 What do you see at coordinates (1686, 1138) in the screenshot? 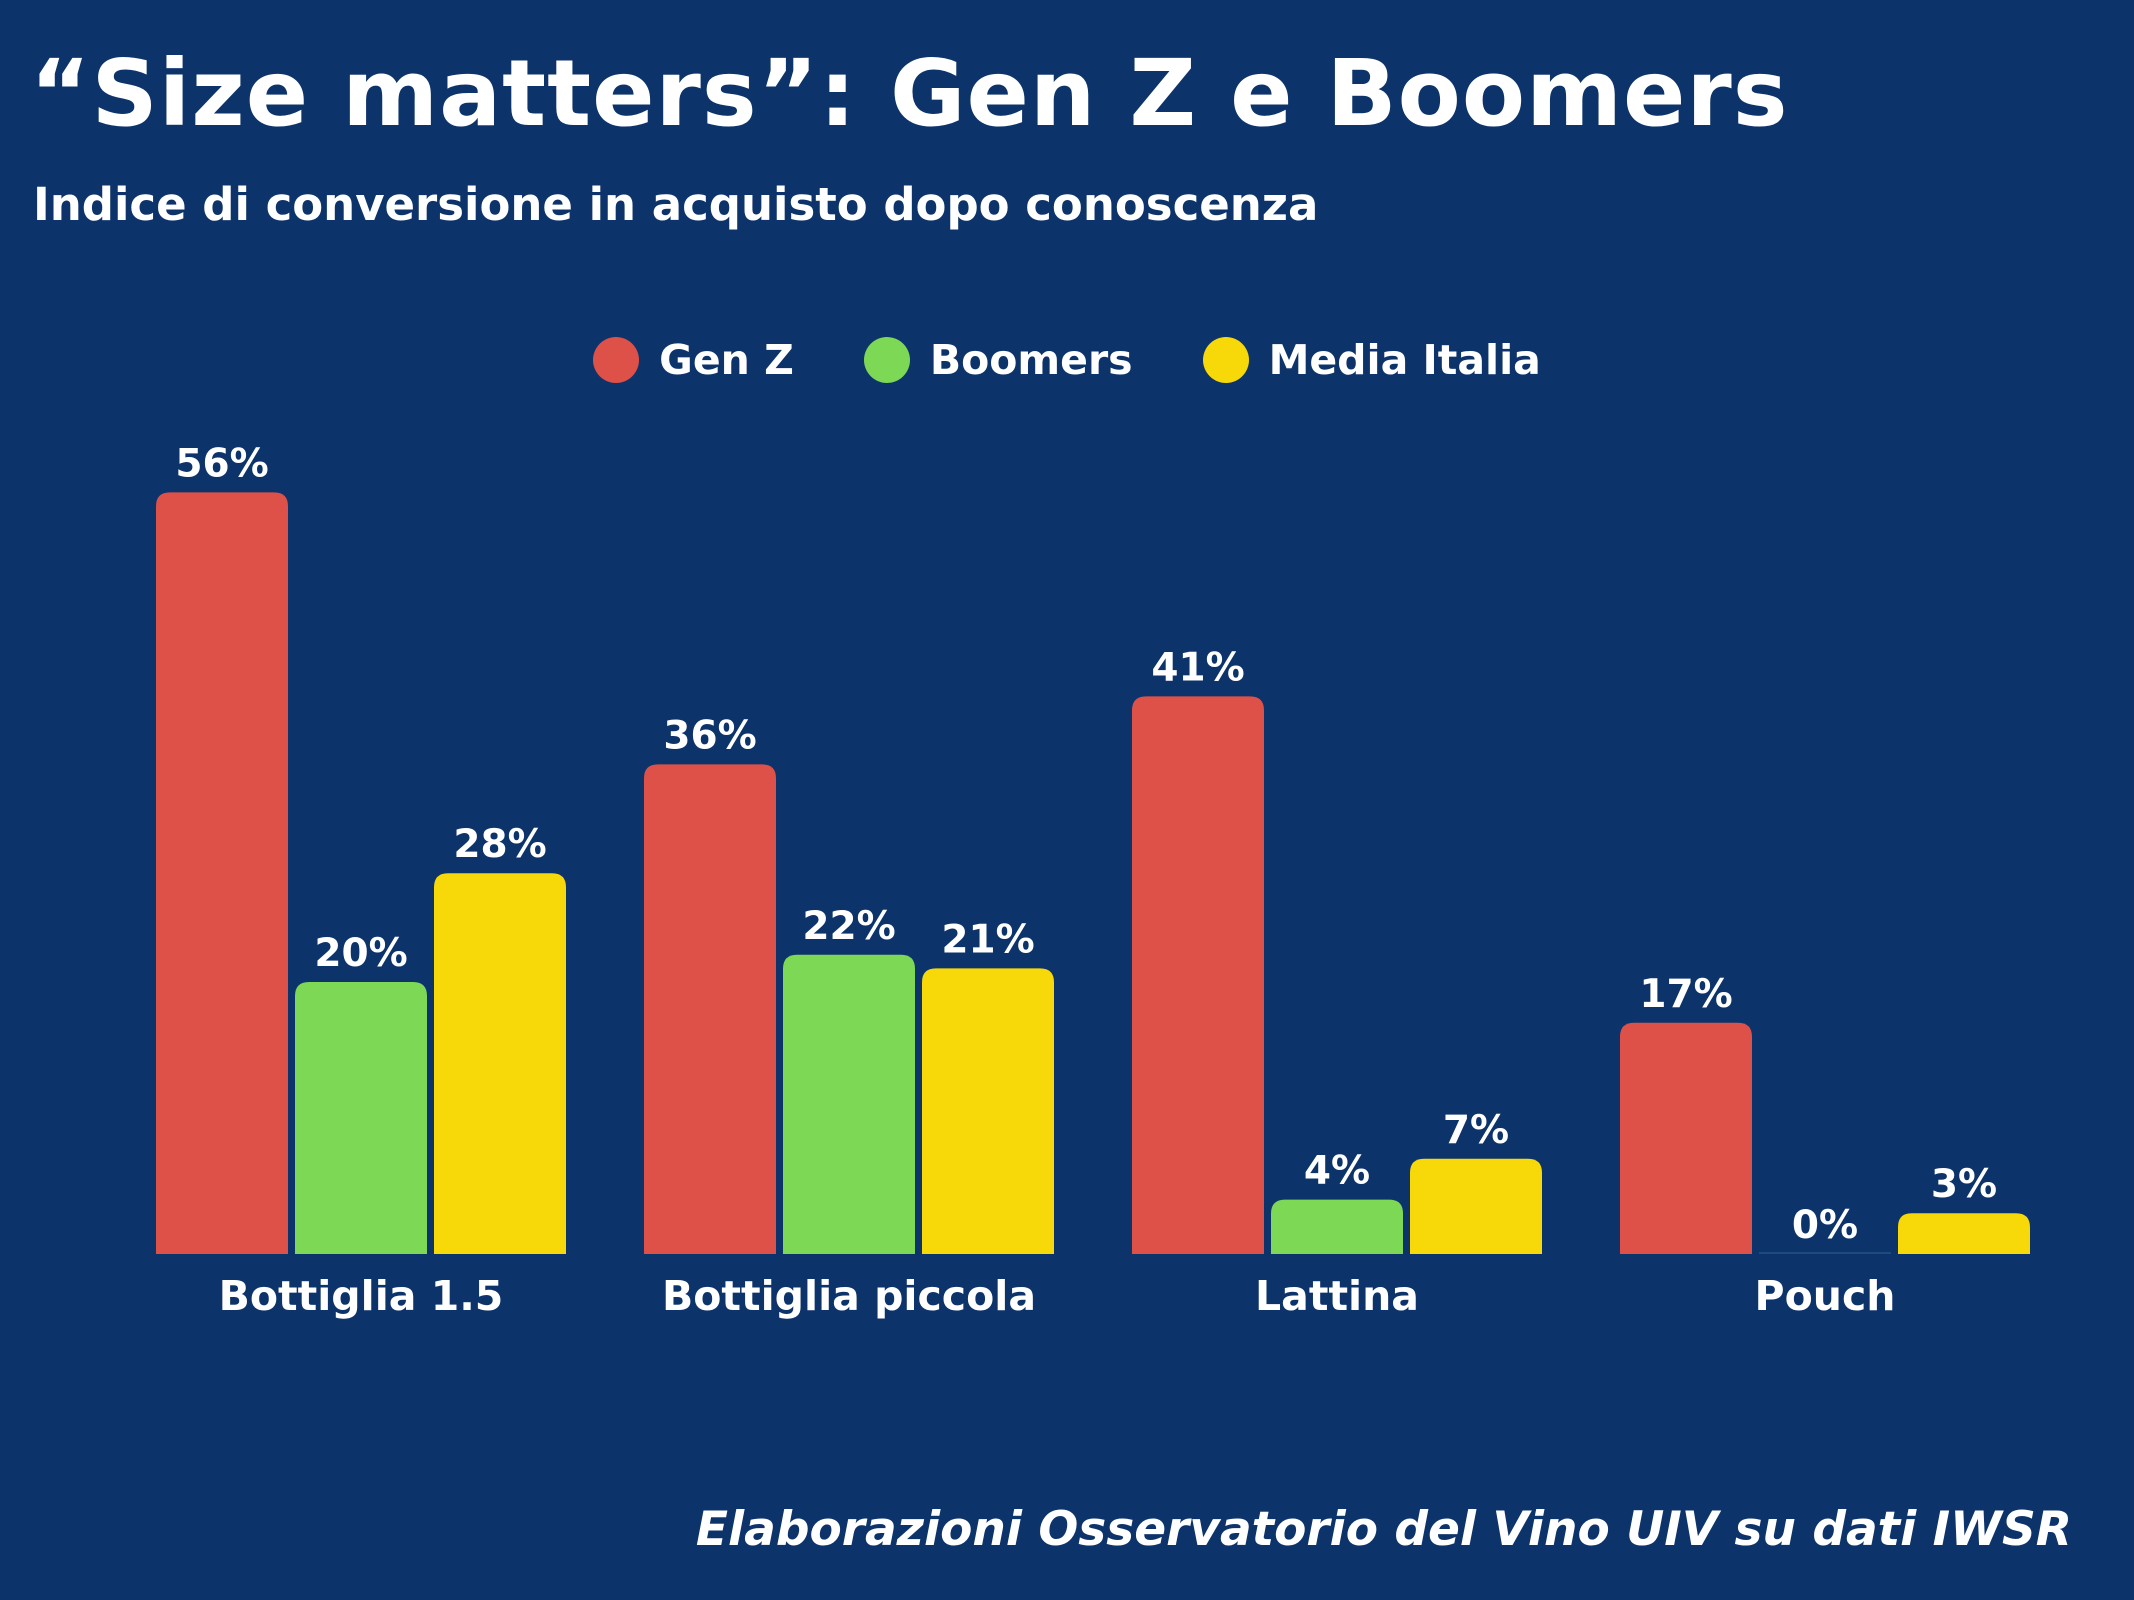
I see `bar-gen-z-pouch` at bounding box center [1686, 1138].